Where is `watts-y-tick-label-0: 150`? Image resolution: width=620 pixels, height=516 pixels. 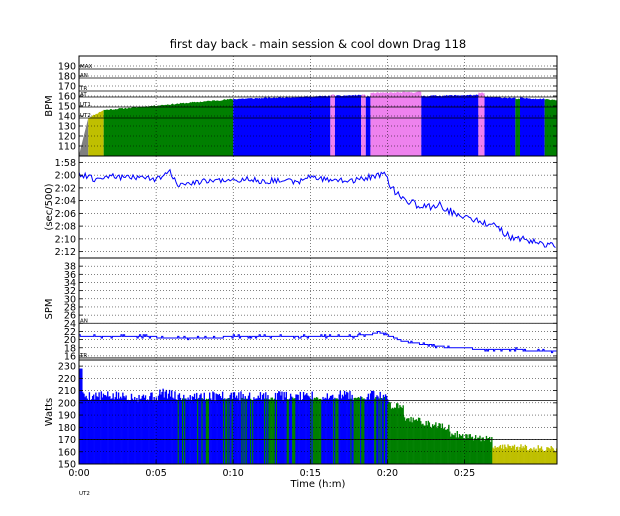
watts-y-tick-label-0: 150 is located at coordinates (67, 465).